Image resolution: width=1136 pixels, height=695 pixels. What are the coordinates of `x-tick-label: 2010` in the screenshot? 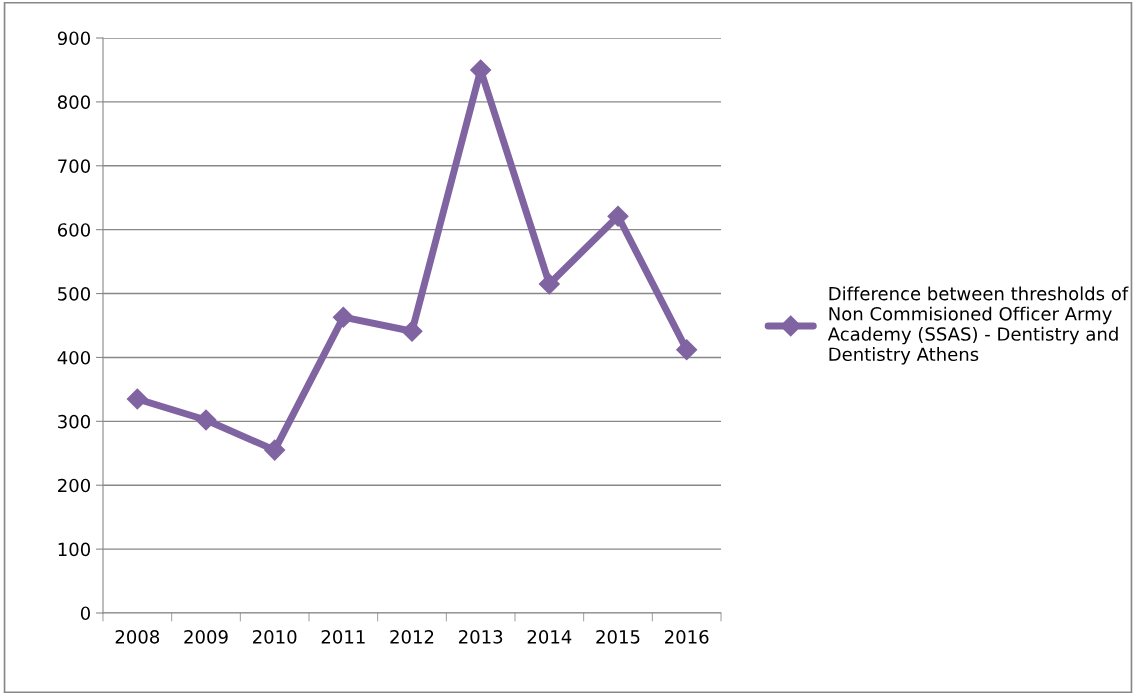 It's located at (275, 636).